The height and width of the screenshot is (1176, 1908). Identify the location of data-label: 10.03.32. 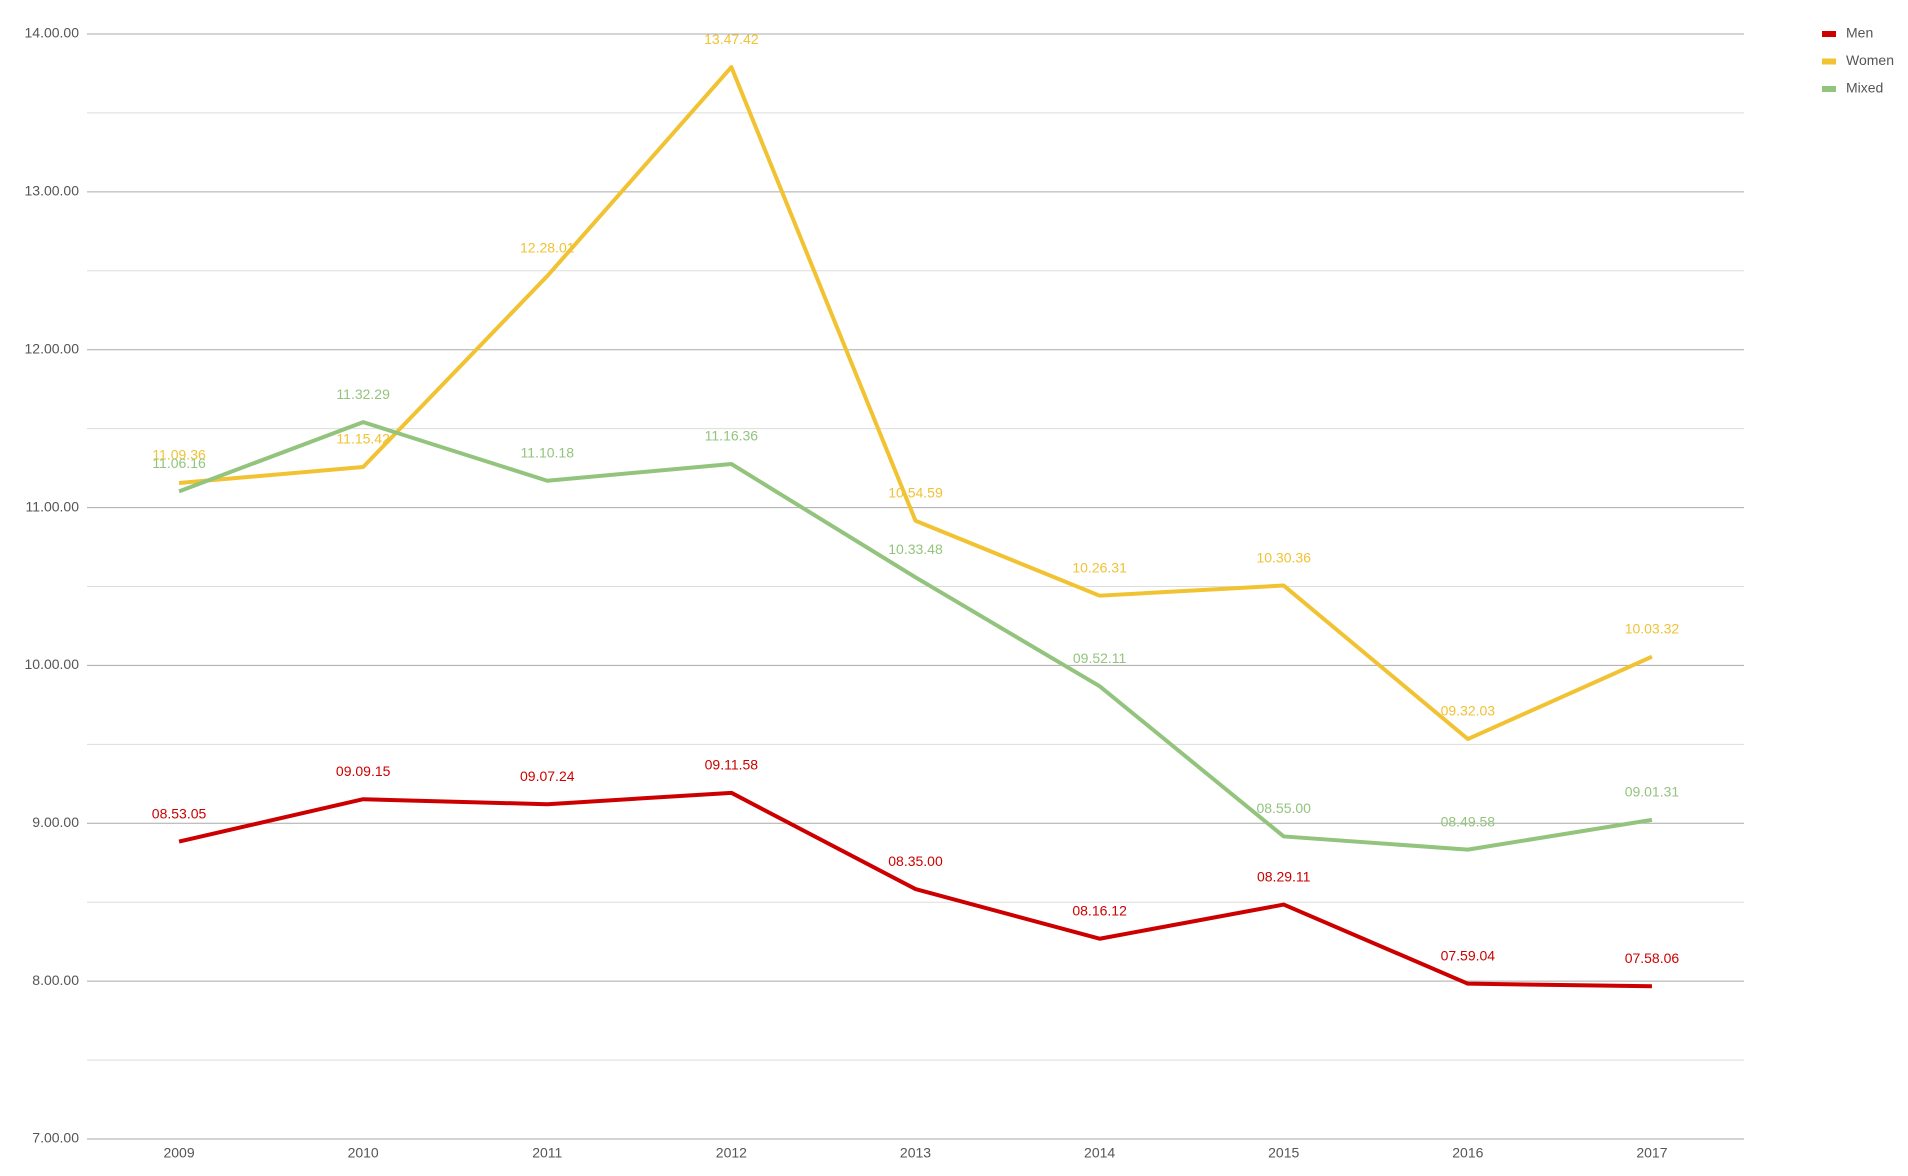
(1652, 628).